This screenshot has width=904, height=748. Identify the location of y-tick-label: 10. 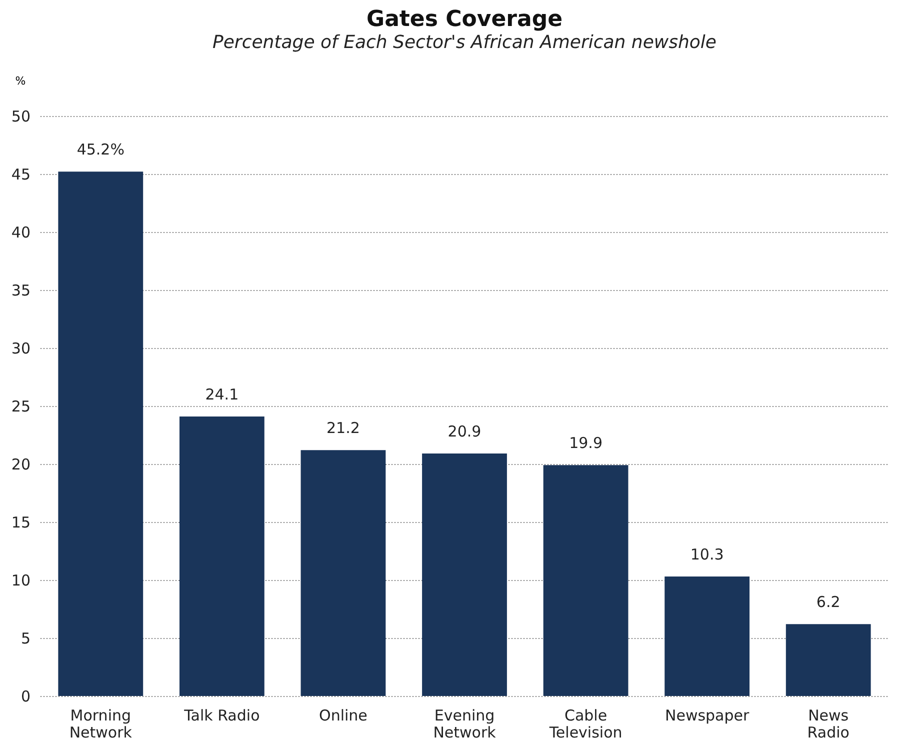
(20, 581).